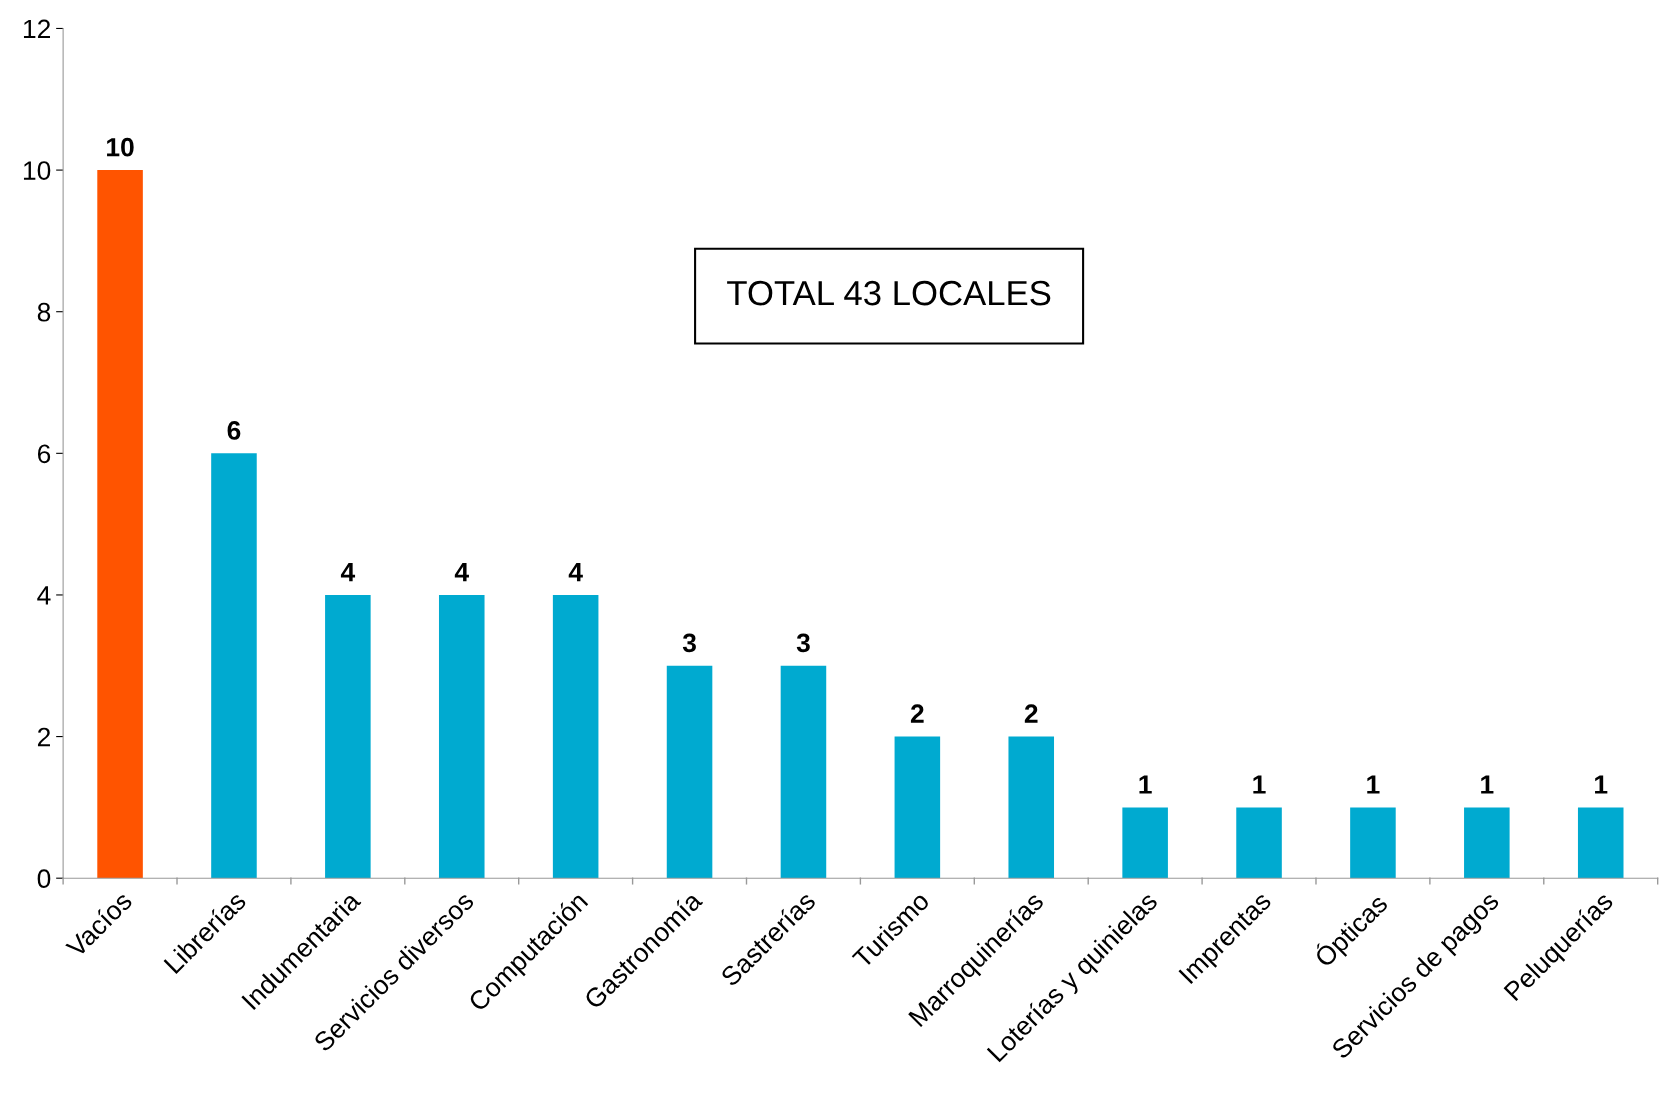 This screenshot has height=1095, width=1661. I want to click on y-tick-label: 0, so click(44, 879).